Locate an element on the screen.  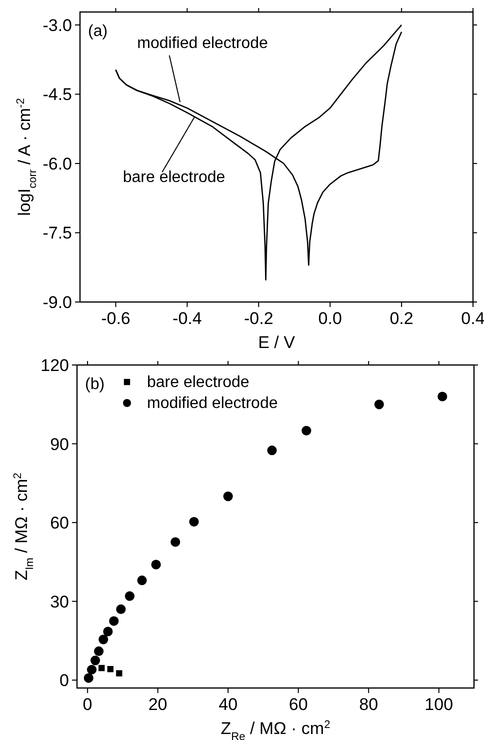
y-tick-label: 90 is located at coordinates (59, 444).